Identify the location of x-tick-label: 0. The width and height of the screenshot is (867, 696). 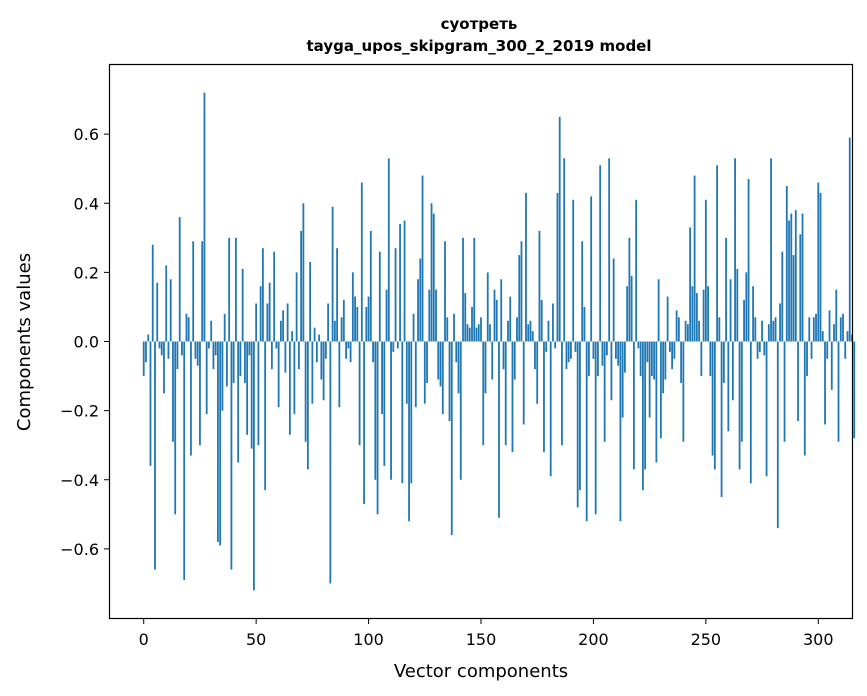
(144, 639).